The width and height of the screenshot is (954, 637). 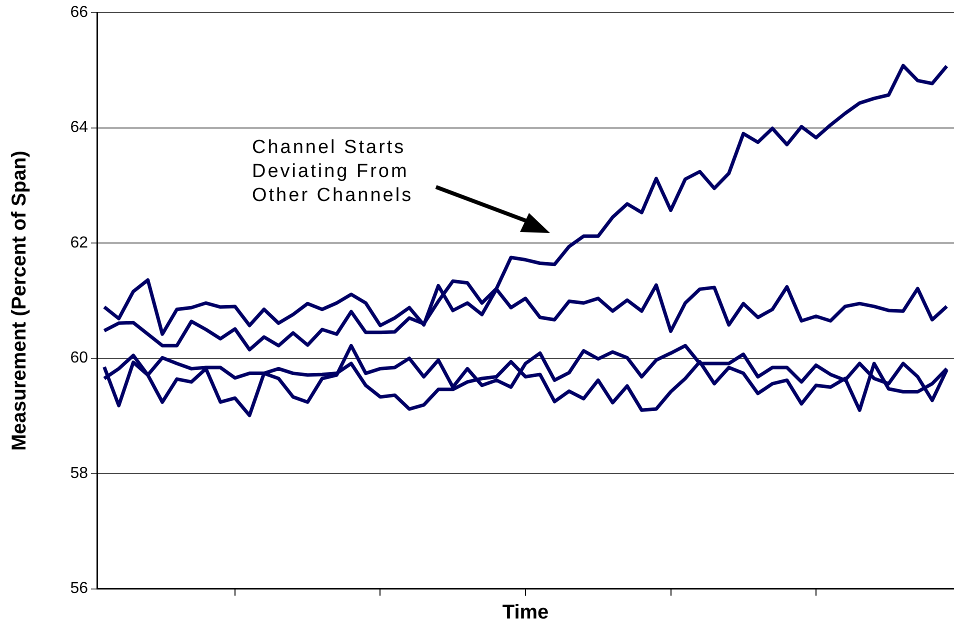 I want to click on y-tick-label: 64, so click(x=79, y=127).